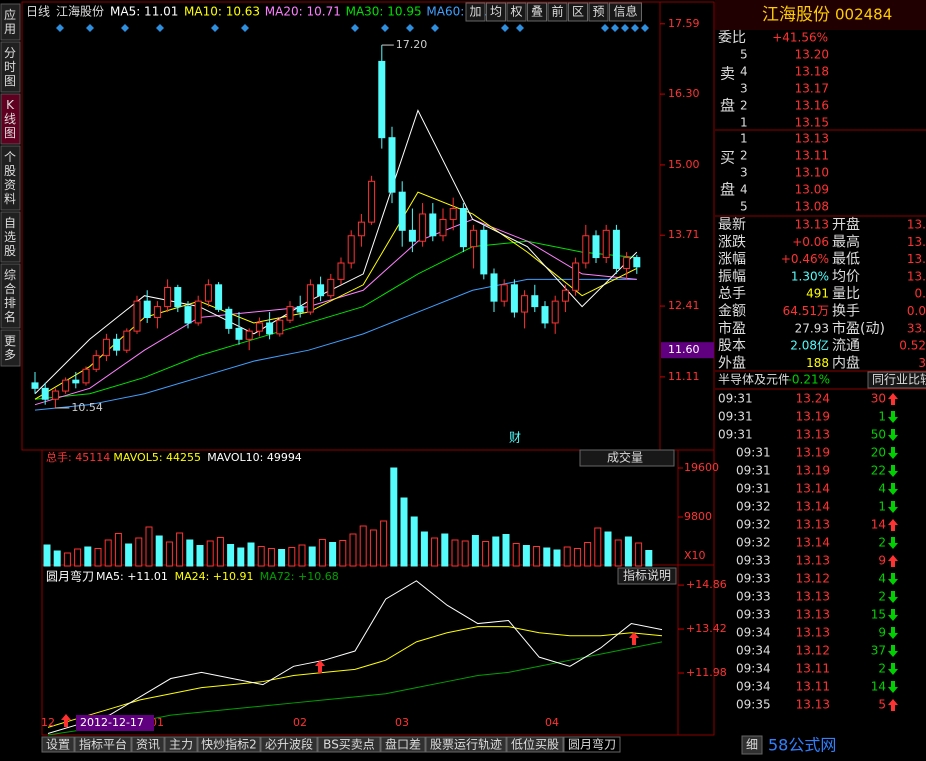 The width and height of the screenshot is (926, 761). I want to click on detail-tab, so click(752, 745).